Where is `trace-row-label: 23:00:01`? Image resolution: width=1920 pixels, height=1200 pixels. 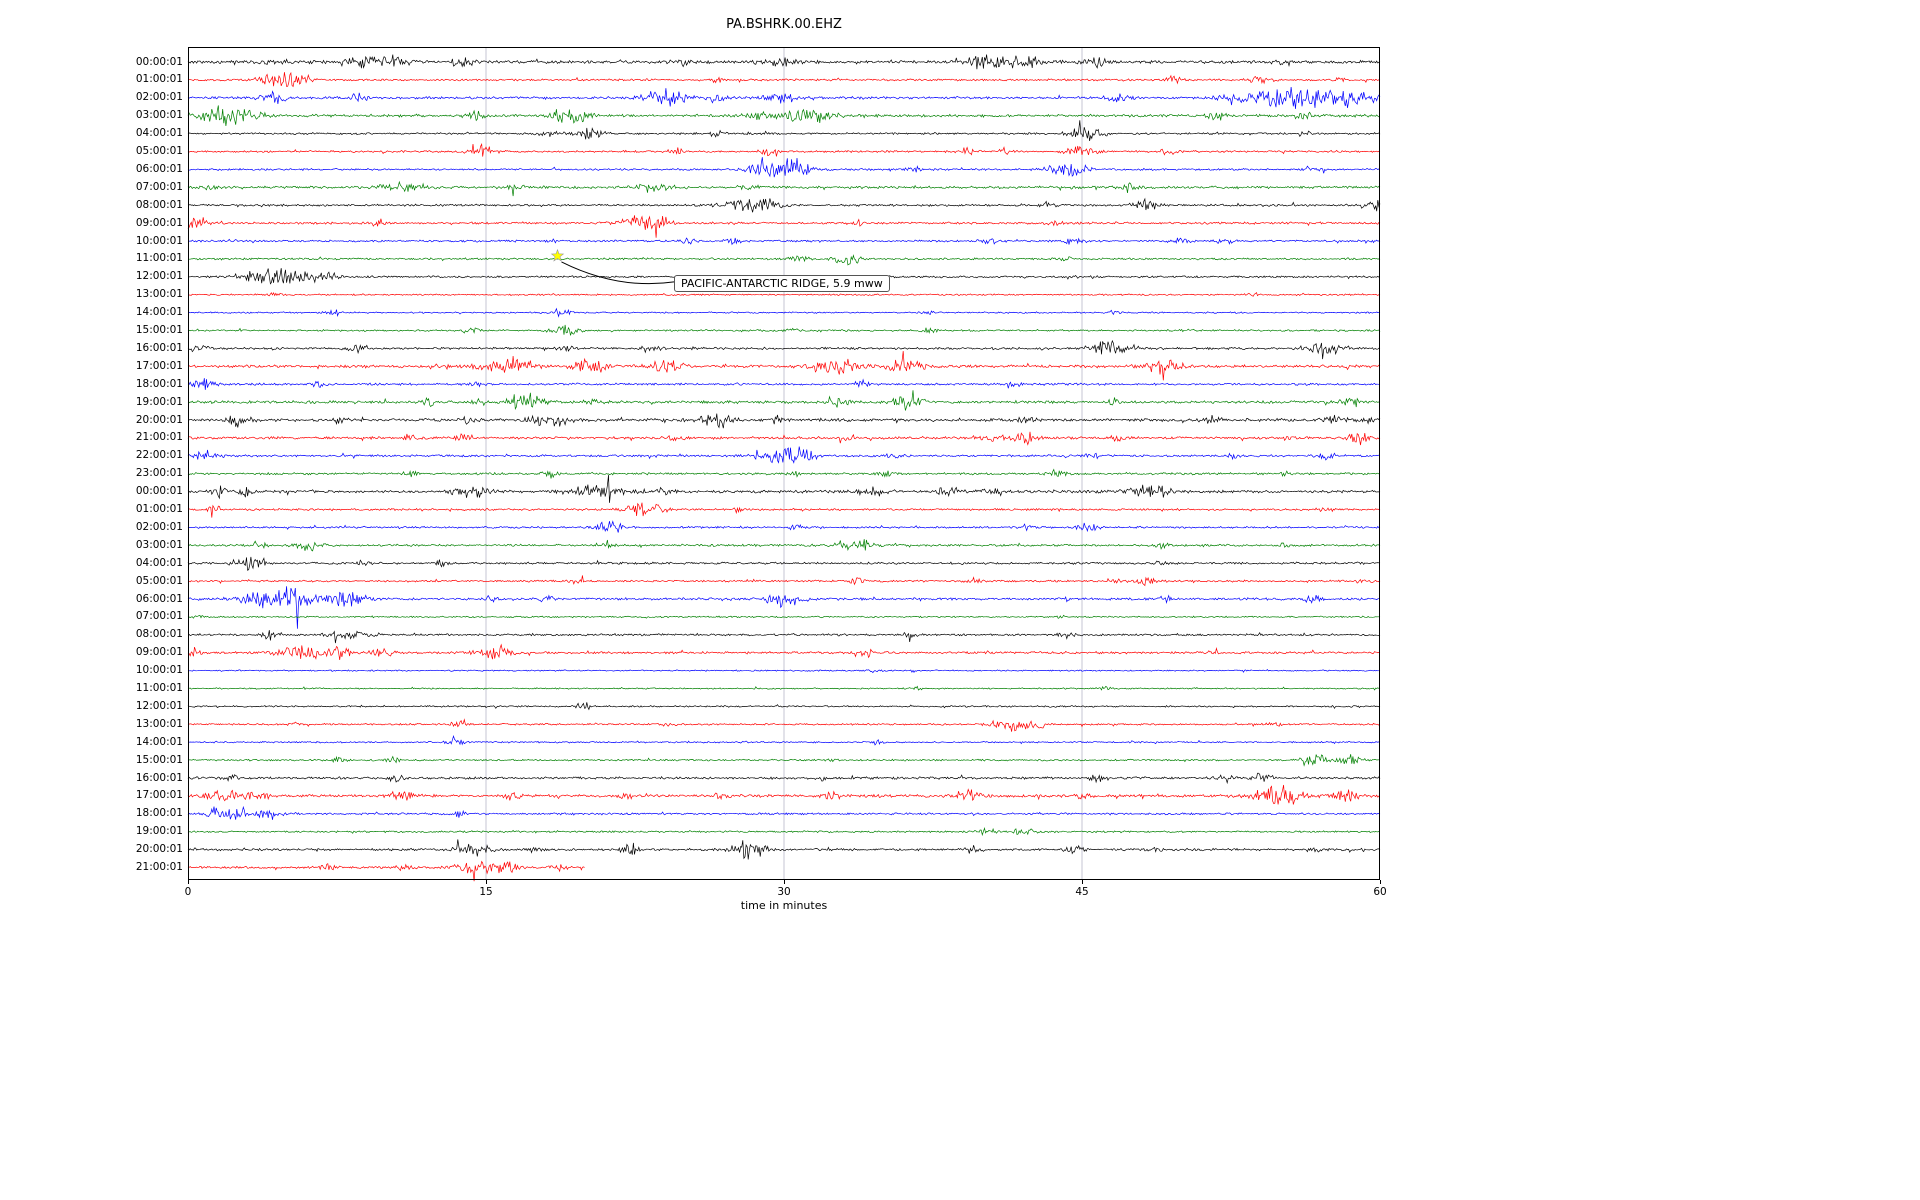
trace-row-label: 23:00:01 is located at coordinates (159, 473).